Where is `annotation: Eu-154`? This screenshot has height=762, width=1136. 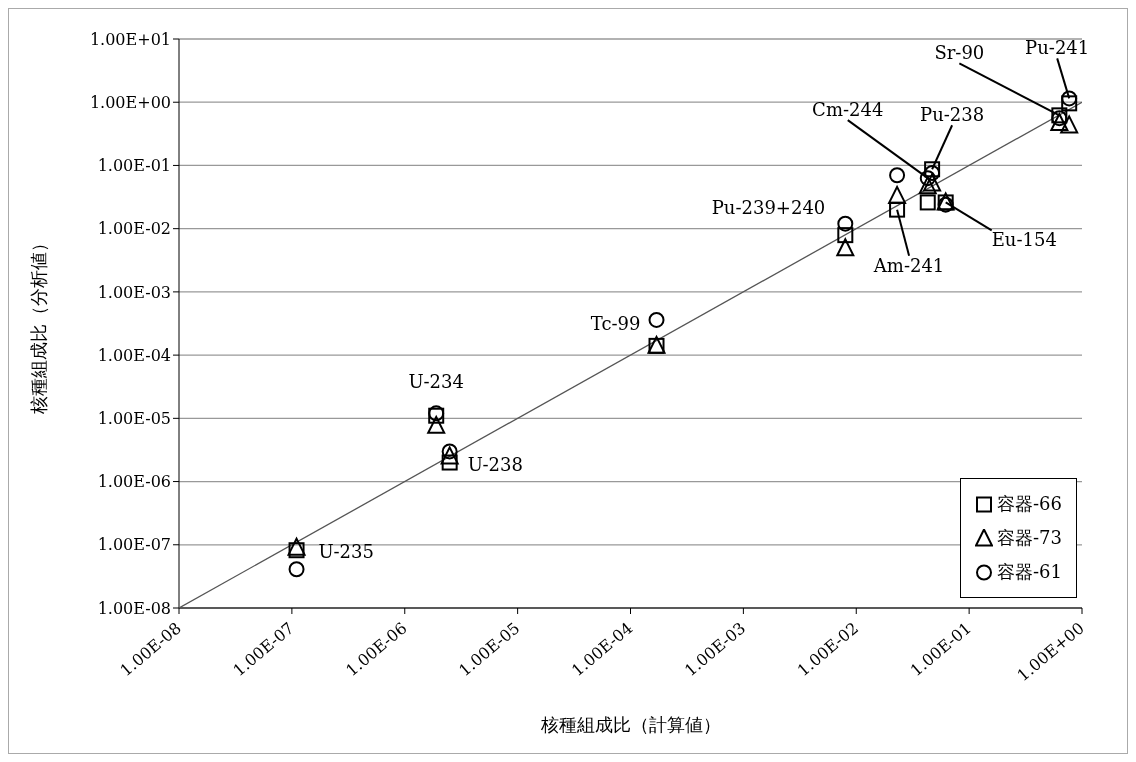 annotation: Eu-154 is located at coordinates (1024, 240).